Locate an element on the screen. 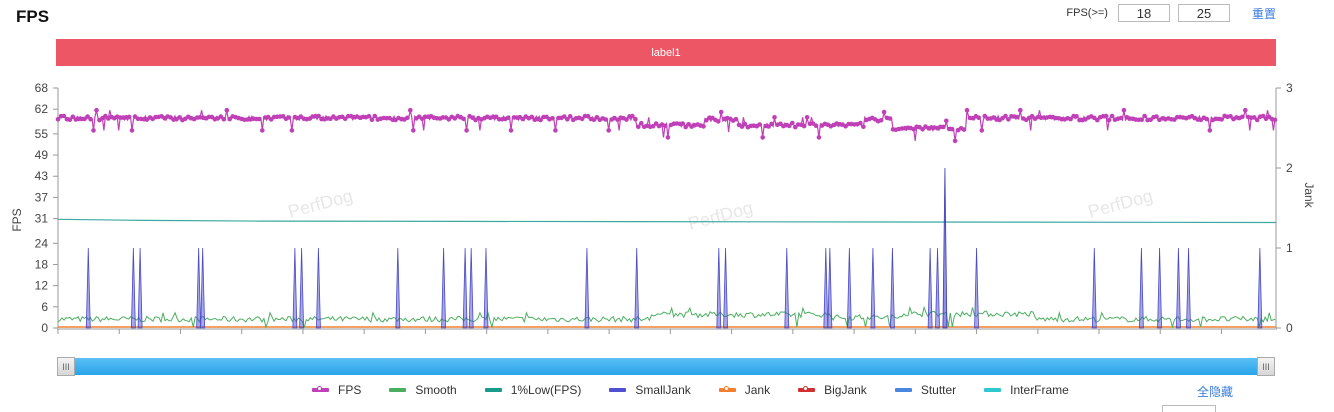 The height and width of the screenshot is (412, 1334). y2-tick-label: 3 is located at coordinates (1289, 88).